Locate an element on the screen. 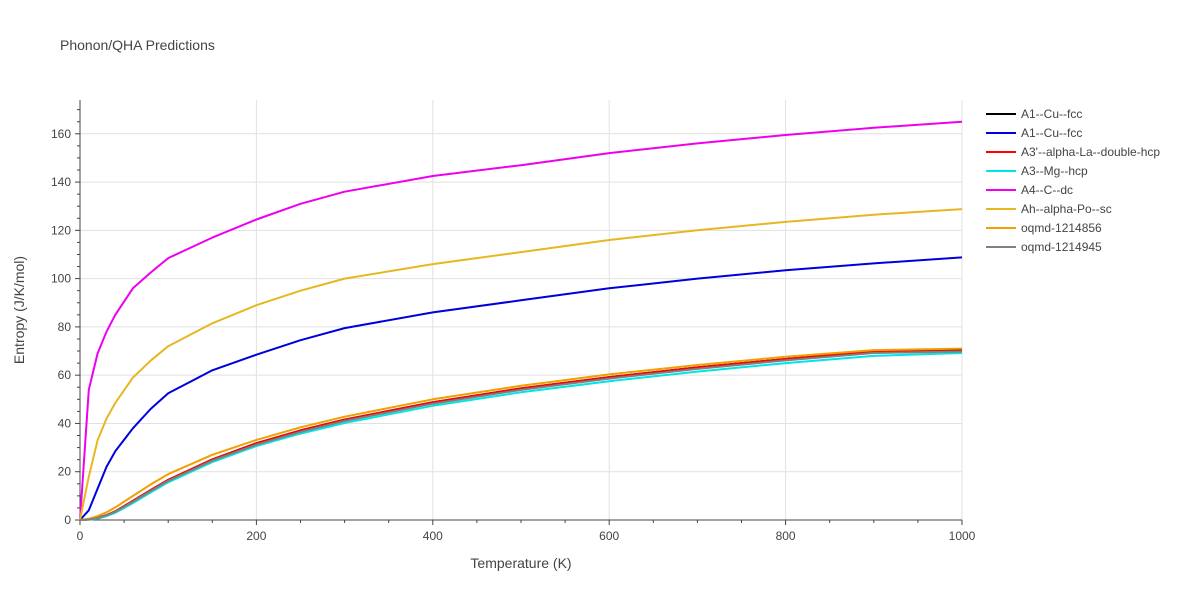 Image resolution: width=1200 pixels, height=600 pixels. legend-label: Ah--alpha-Po--sc is located at coordinates (1066, 209).